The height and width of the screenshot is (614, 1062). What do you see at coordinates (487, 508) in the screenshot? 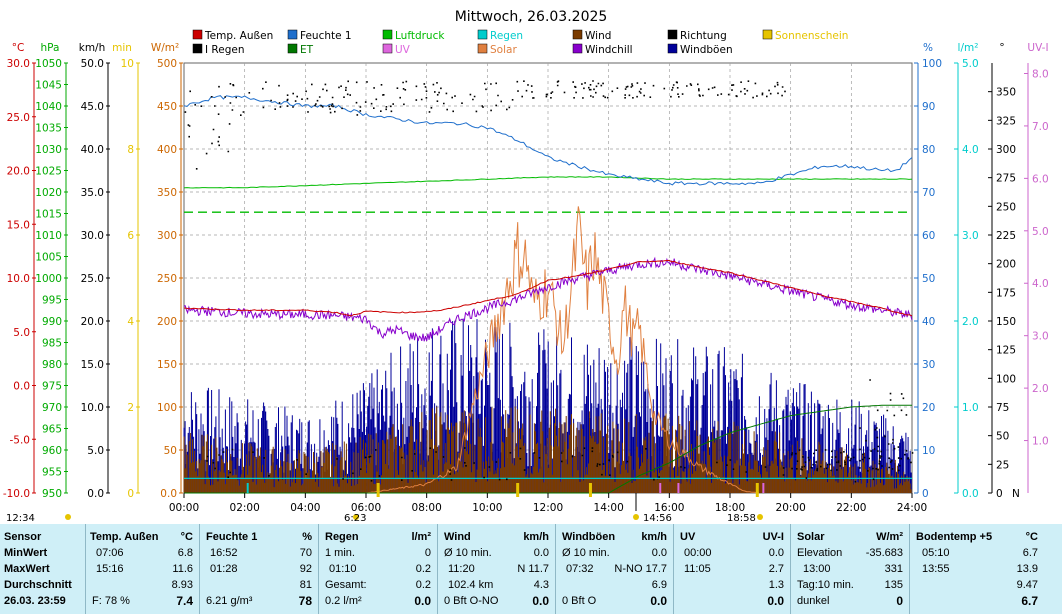
I see `x-tick-5: 10:00` at bounding box center [487, 508].